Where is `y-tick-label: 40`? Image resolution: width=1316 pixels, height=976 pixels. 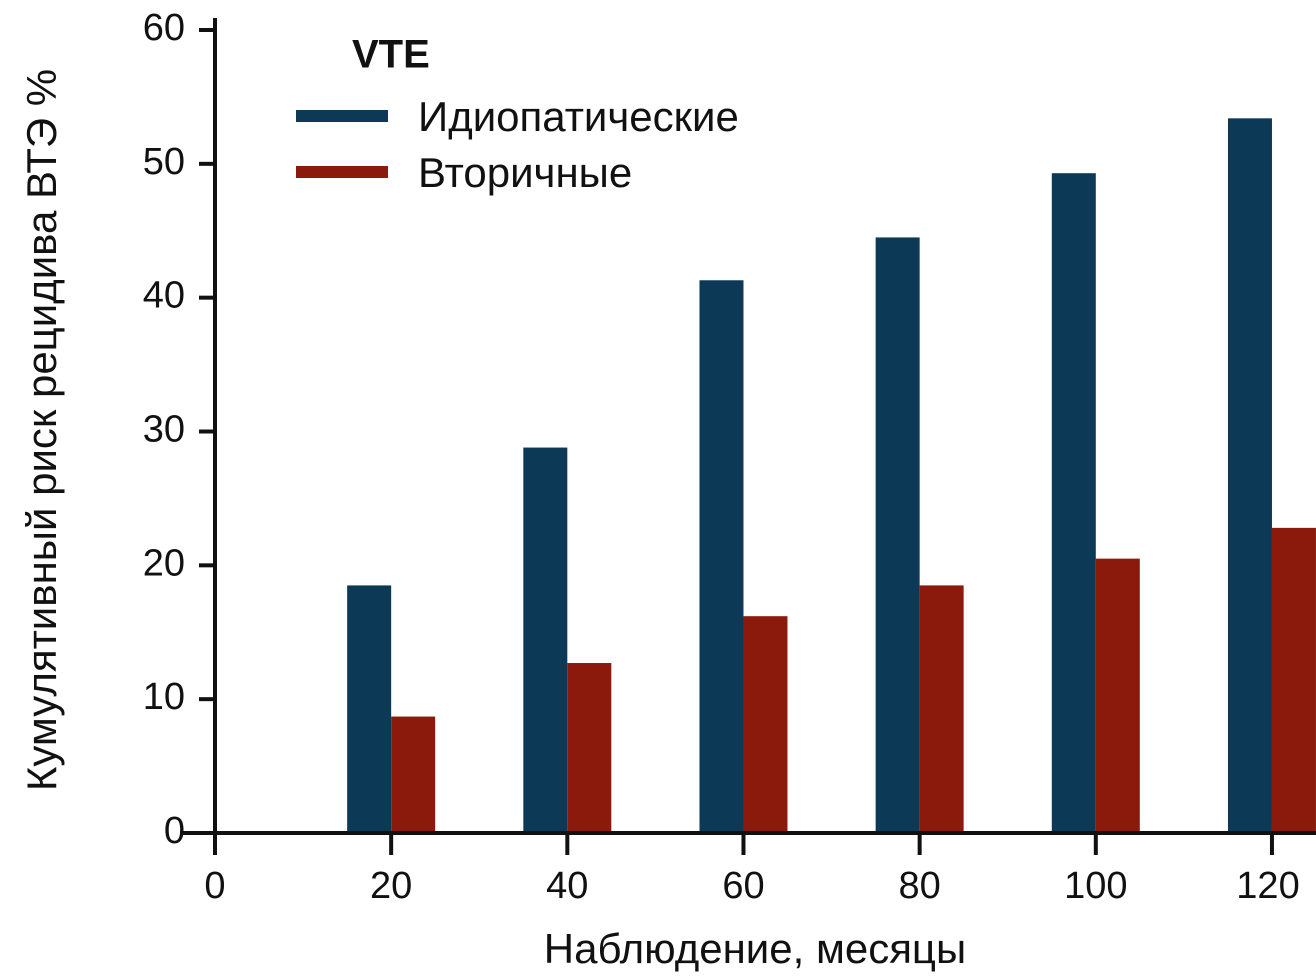 y-tick-label: 40 is located at coordinates (164, 296).